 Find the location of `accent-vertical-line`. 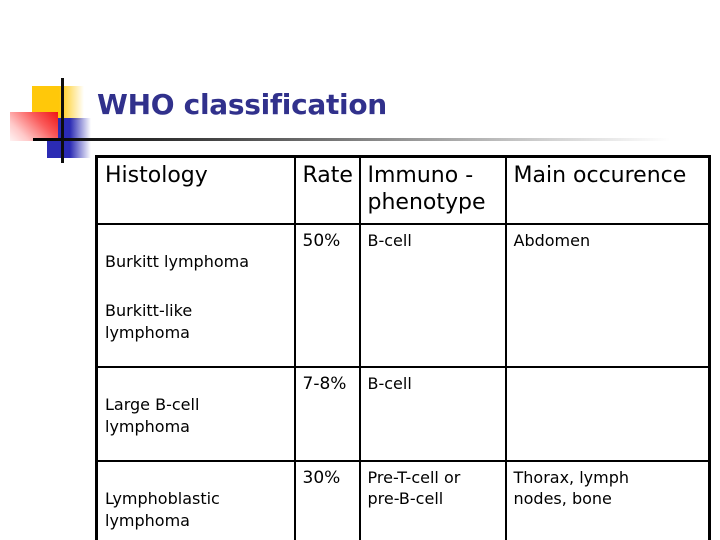

accent-vertical-line is located at coordinates (62, 120).